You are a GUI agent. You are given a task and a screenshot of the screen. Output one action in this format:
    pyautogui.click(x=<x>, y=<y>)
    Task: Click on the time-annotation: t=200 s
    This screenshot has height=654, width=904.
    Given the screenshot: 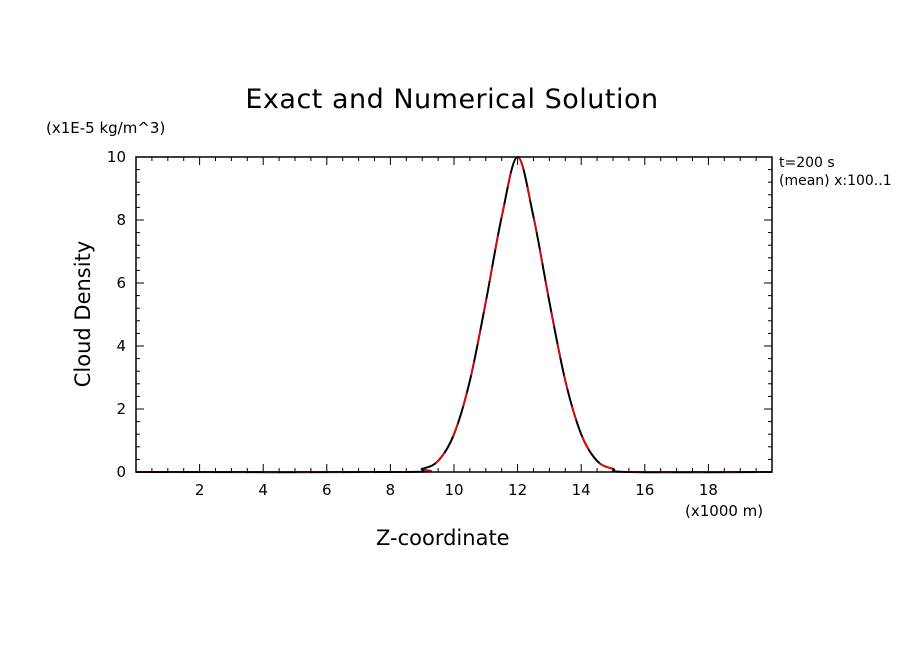 What is the action you would take?
    pyautogui.click(x=807, y=163)
    